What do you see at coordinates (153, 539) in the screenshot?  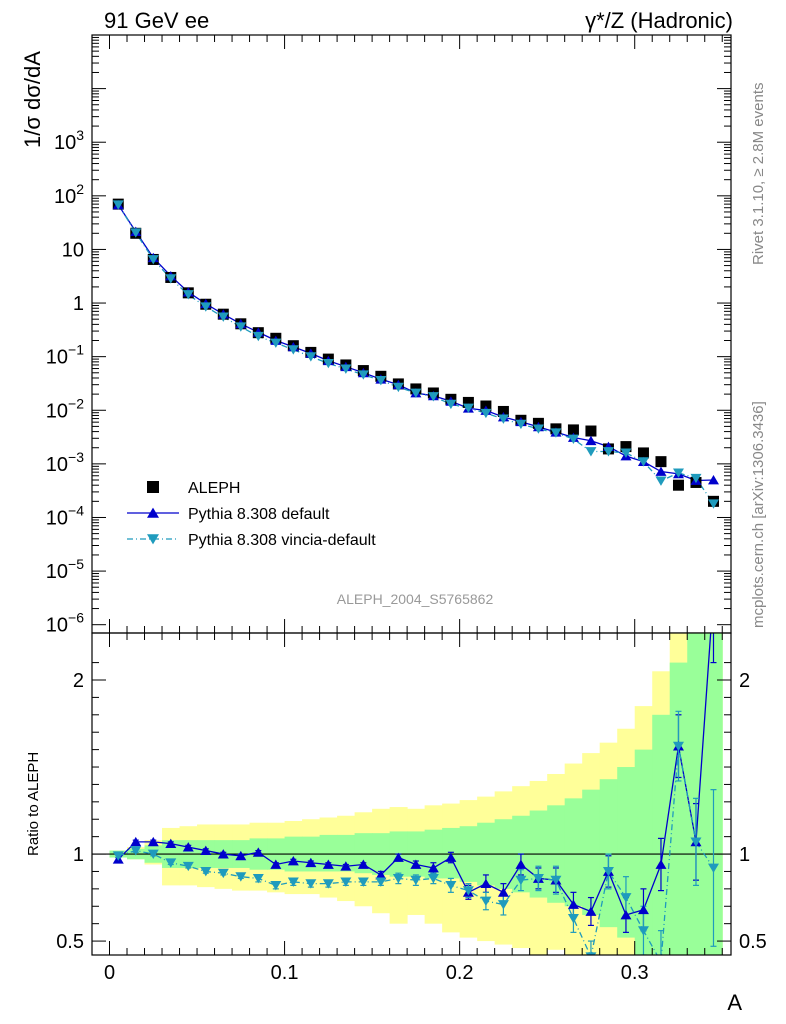 I see `legend-vincia-marker` at bounding box center [153, 539].